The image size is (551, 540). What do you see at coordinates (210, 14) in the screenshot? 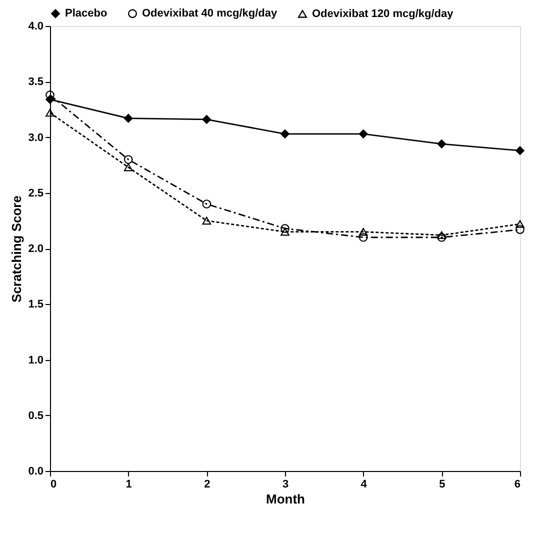
I see `legend-label: Odevixibat 40 mcg/kg/day` at bounding box center [210, 14].